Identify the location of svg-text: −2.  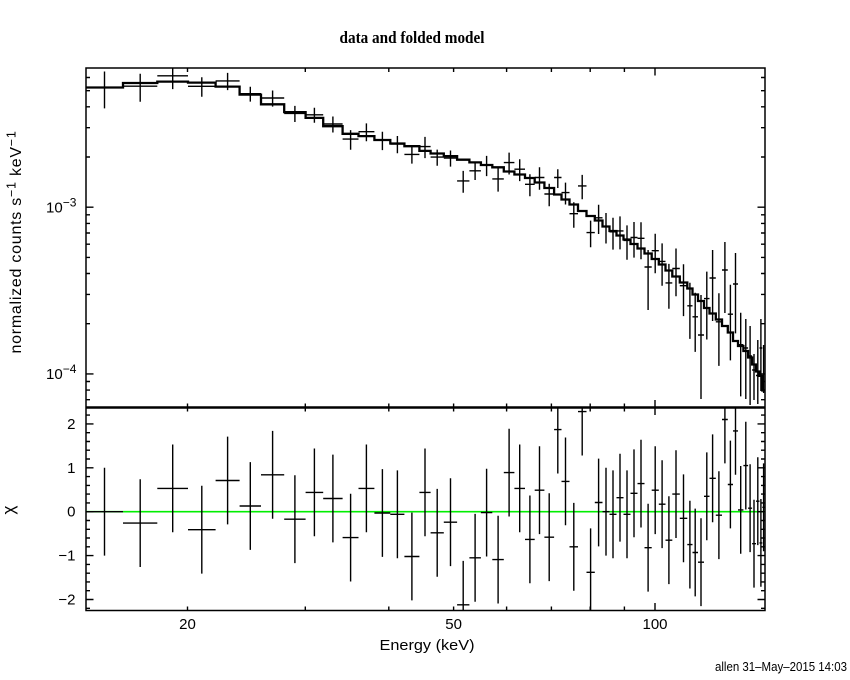
(66, 600).